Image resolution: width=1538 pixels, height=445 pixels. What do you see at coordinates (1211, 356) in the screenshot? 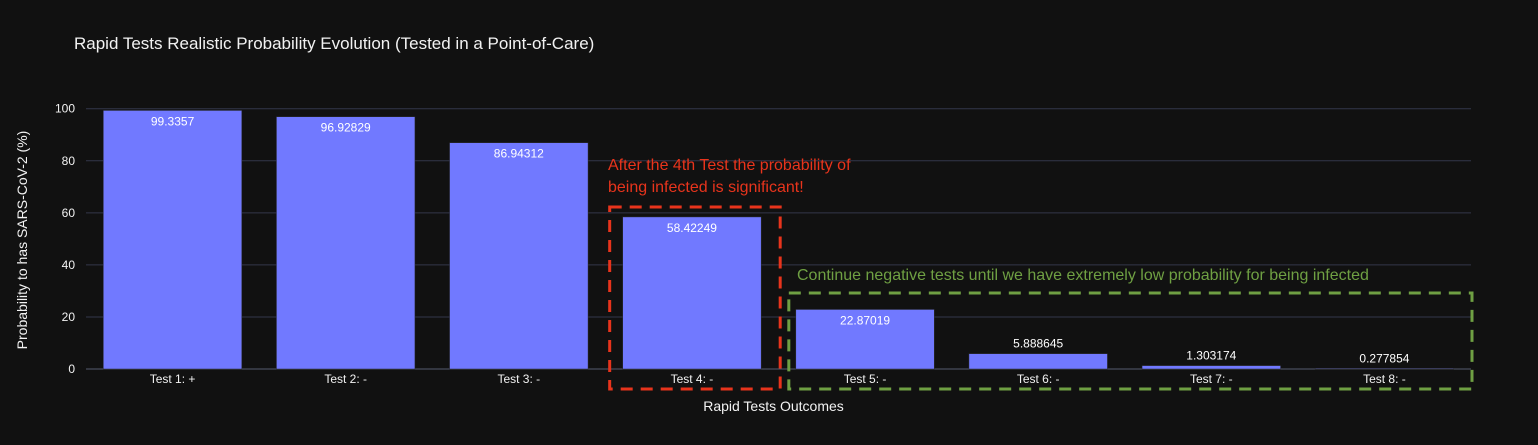
I see `data-label: 1.303174` at bounding box center [1211, 356].